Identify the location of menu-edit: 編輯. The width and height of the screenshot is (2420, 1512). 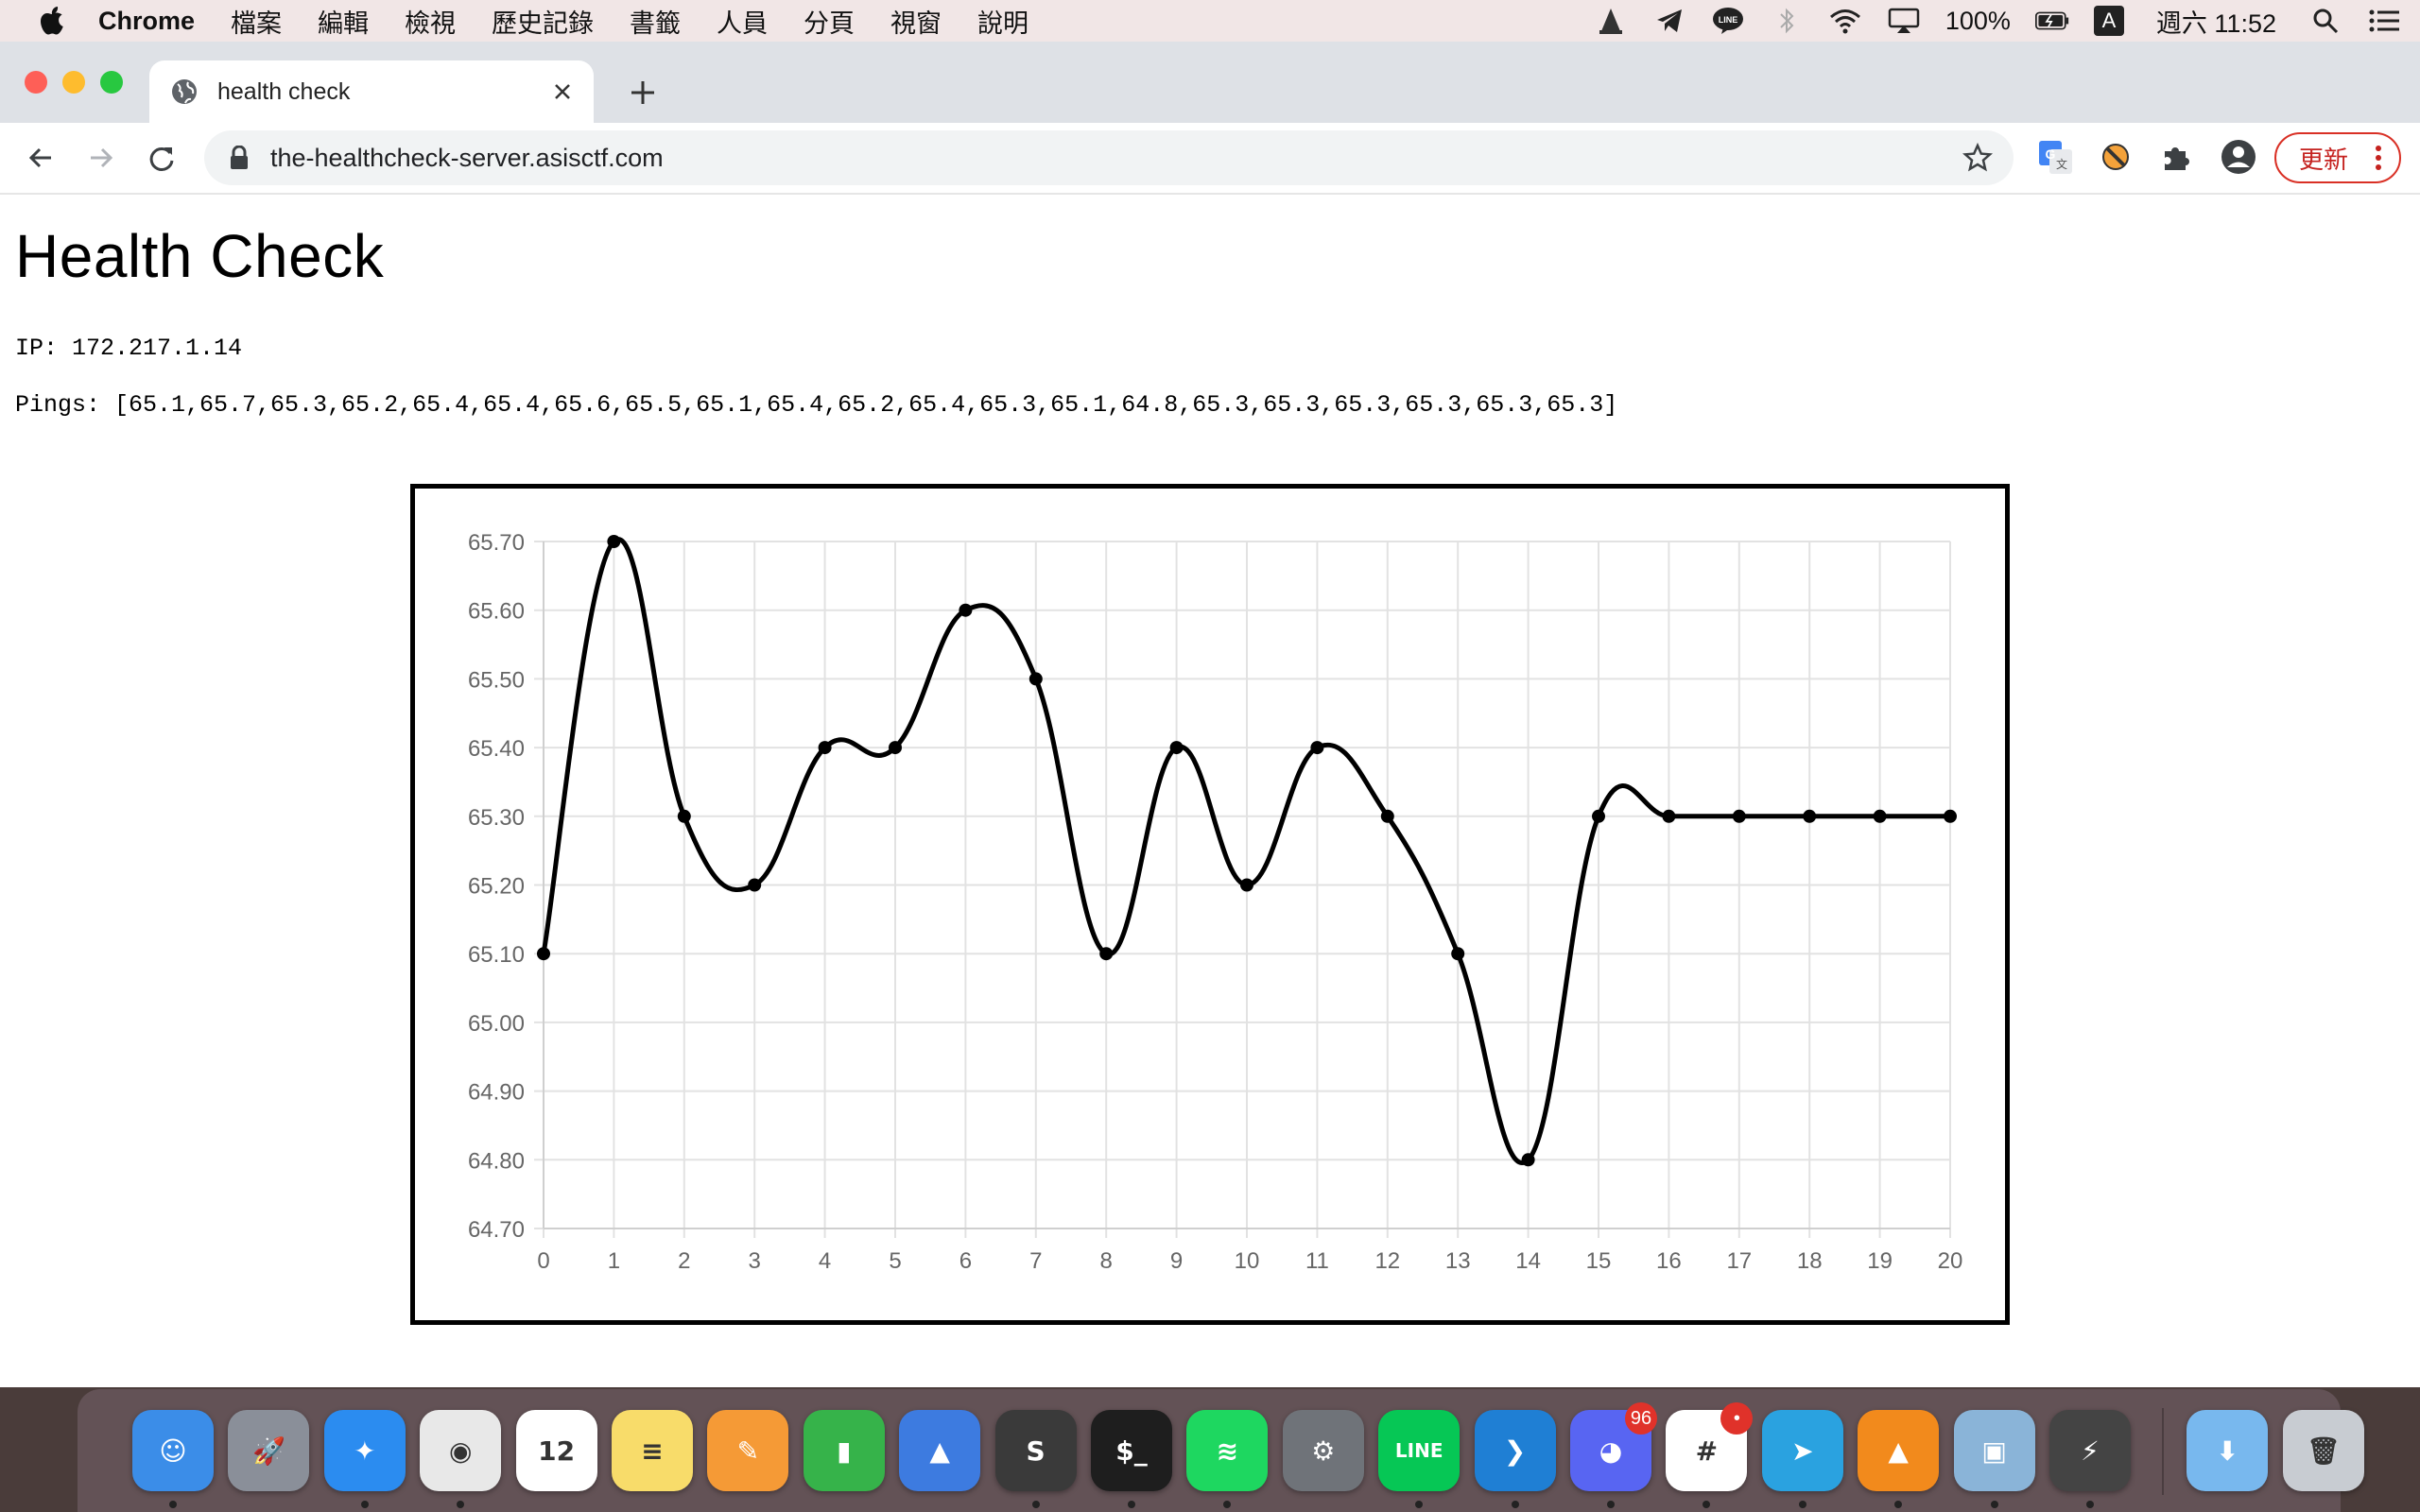
(344, 23).